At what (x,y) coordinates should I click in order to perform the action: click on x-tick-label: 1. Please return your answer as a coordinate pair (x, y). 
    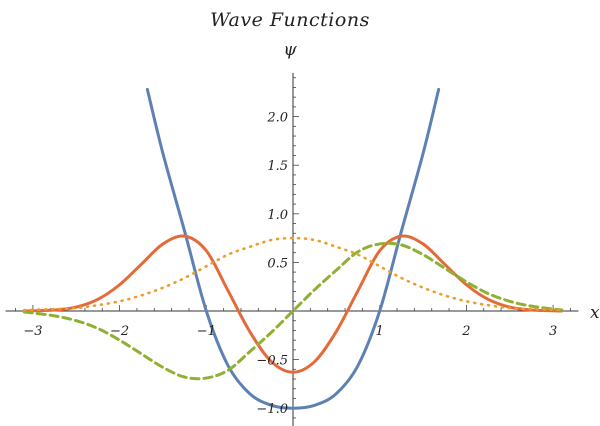
    Looking at the image, I should click on (380, 331).